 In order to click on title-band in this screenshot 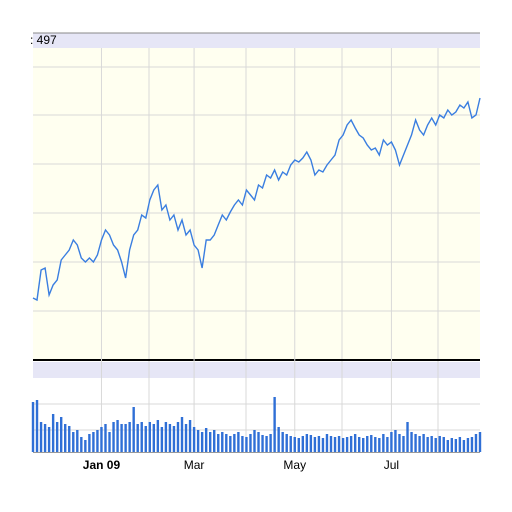, I will do `click(256, 40)`.